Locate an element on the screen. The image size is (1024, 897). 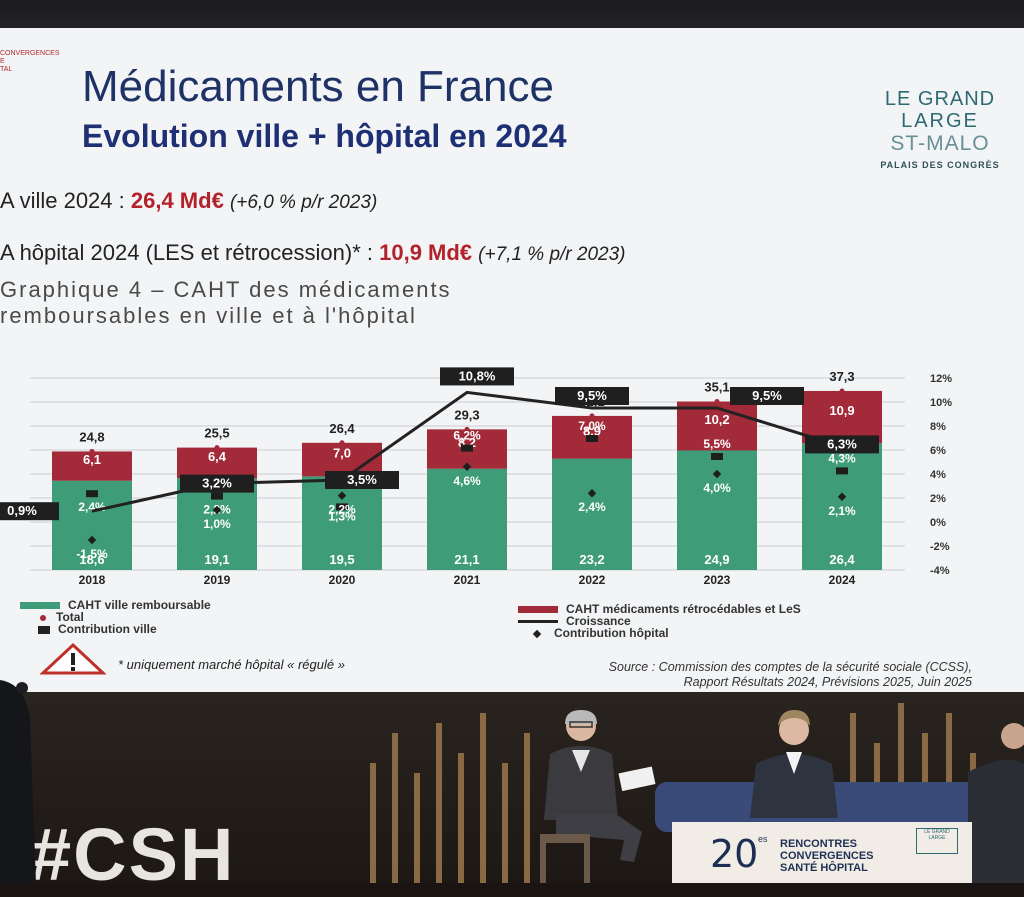
label-contribution-hopital: -1,5% is located at coordinates (92, 554).